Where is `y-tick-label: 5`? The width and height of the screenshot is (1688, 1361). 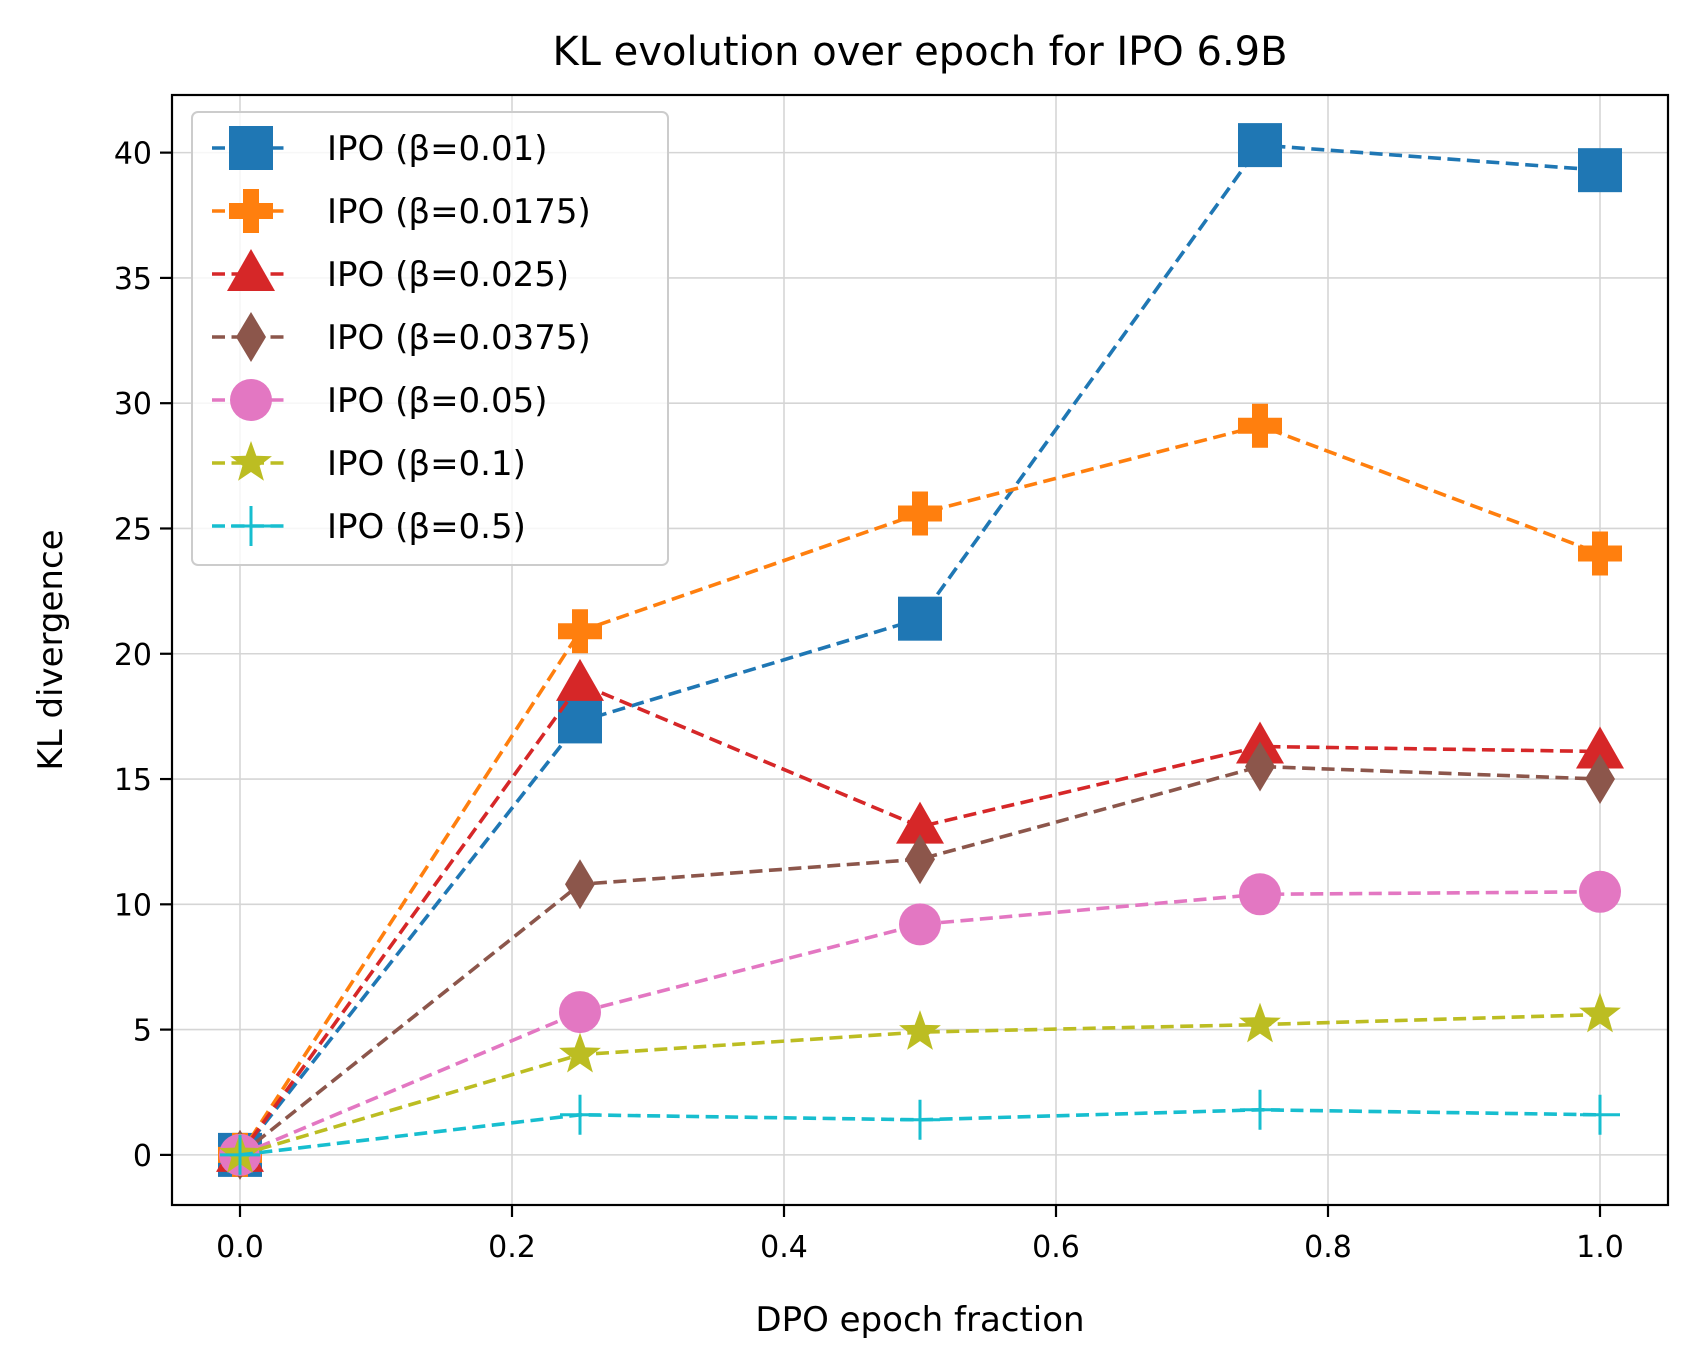
y-tick-label: 5 is located at coordinates (142, 1031).